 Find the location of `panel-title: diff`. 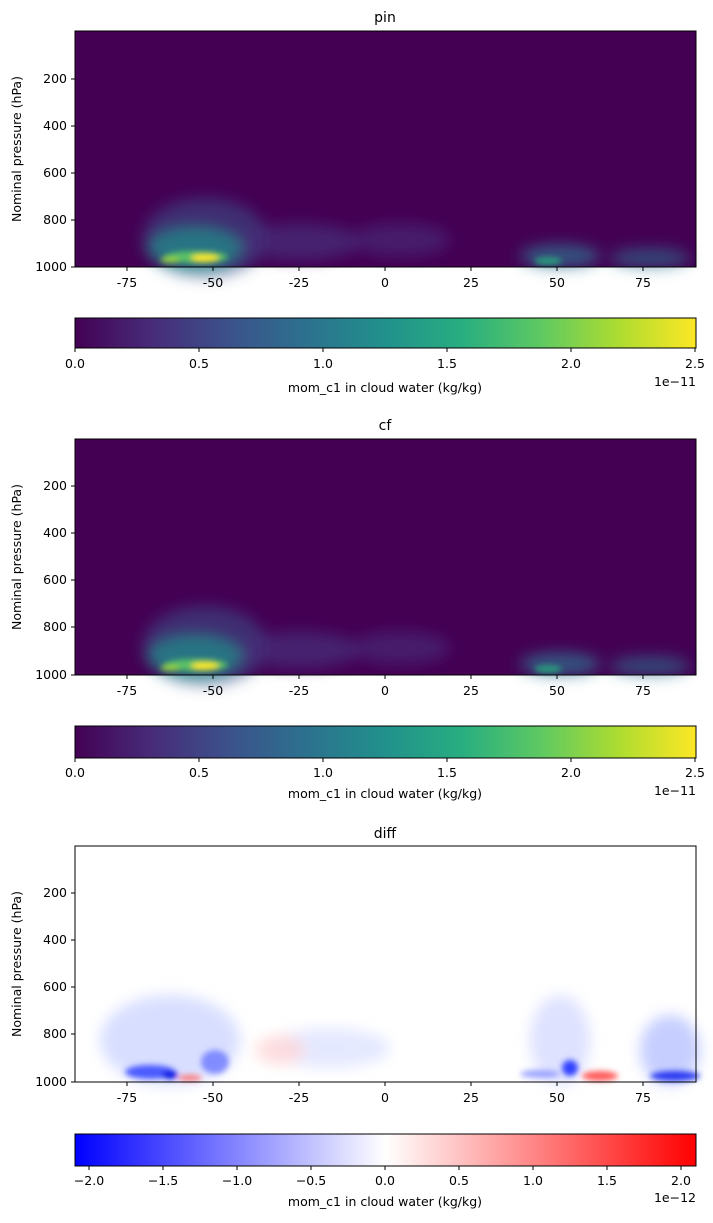

panel-title: diff is located at coordinates (385, 834).